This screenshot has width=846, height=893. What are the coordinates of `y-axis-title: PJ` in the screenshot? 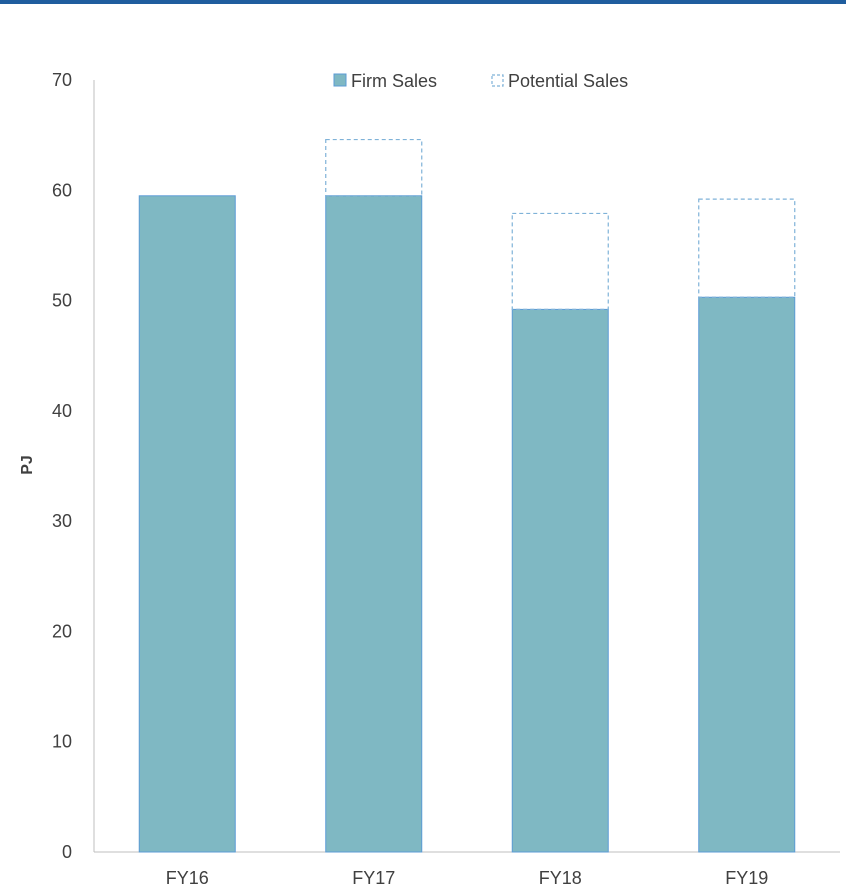 It's located at (27, 465).